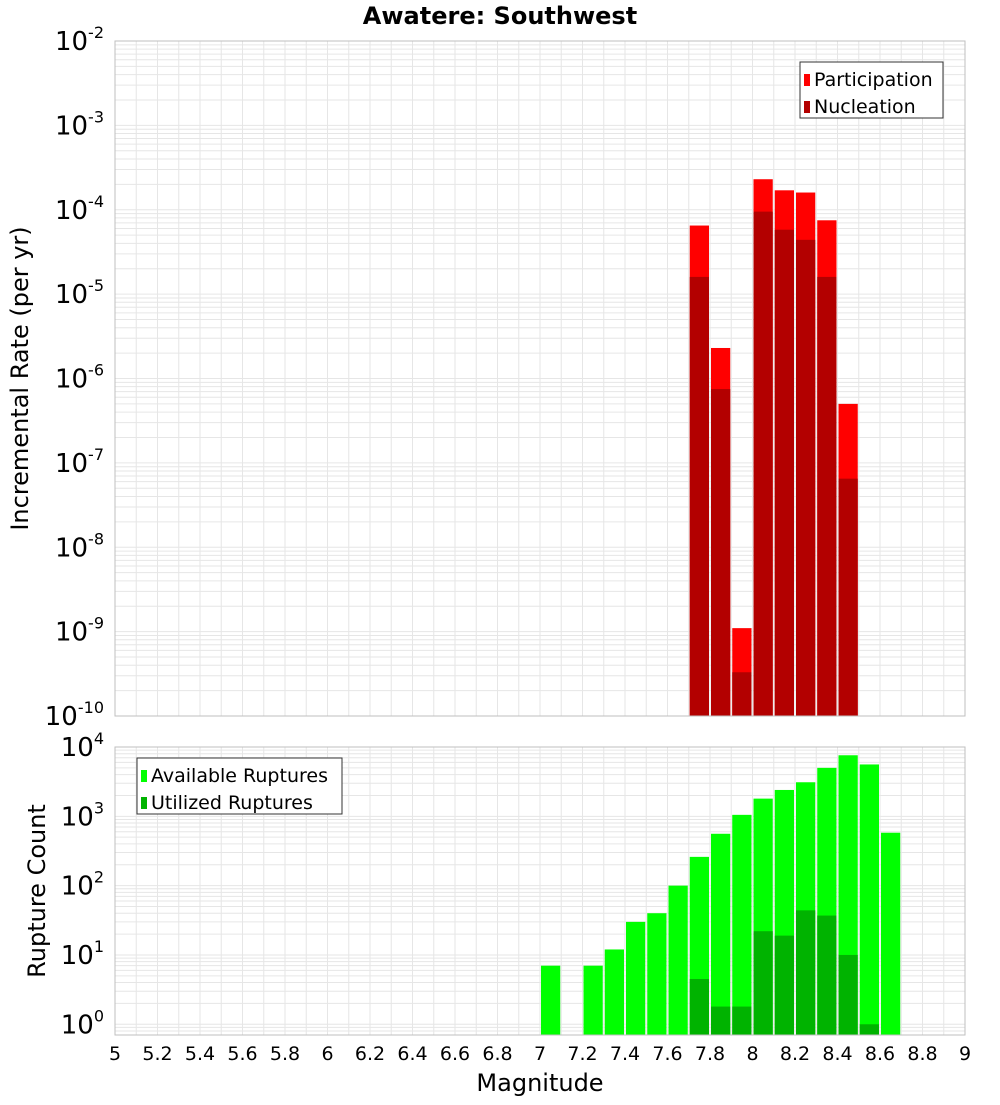 The width and height of the screenshot is (1000, 1105). Describe the element at coordinates (37, 891) in the screenshot. I see `count-y-axis-label: Rupture Count` at that location.